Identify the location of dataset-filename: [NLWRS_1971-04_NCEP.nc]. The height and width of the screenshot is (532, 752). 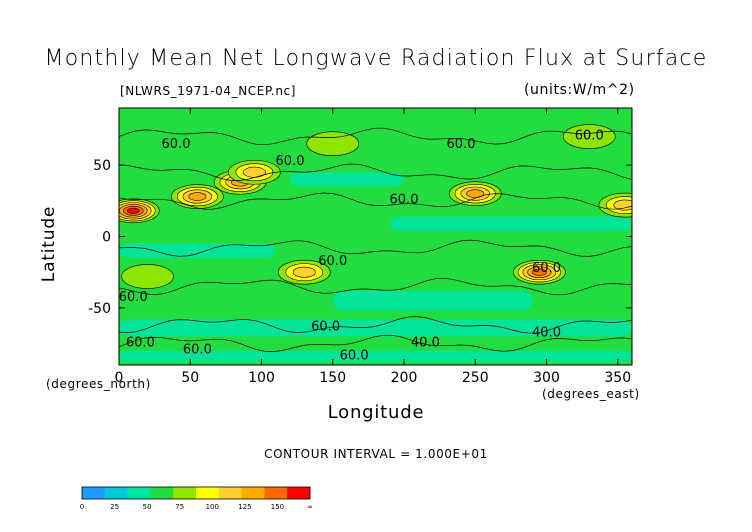
(208, 91).